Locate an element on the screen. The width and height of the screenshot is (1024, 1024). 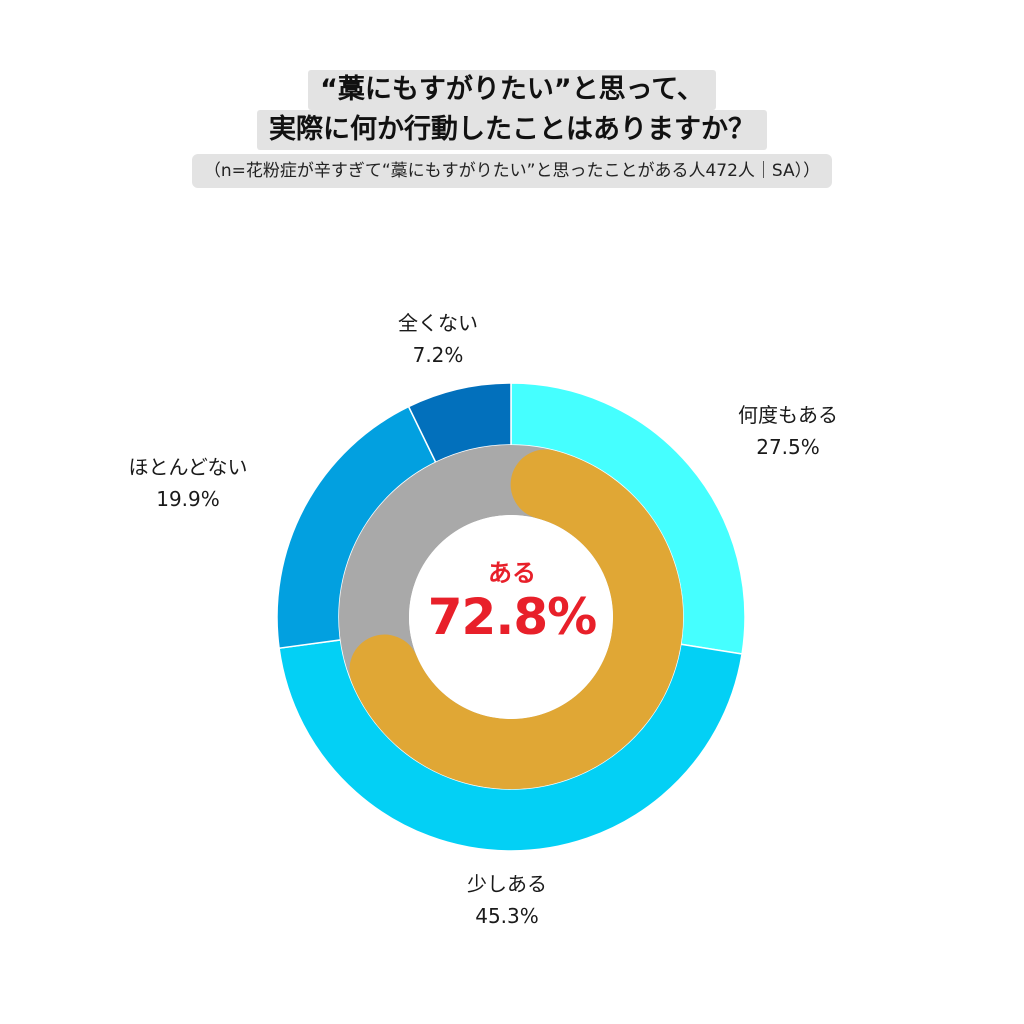
center-hole is located at coordinates (511, 617).